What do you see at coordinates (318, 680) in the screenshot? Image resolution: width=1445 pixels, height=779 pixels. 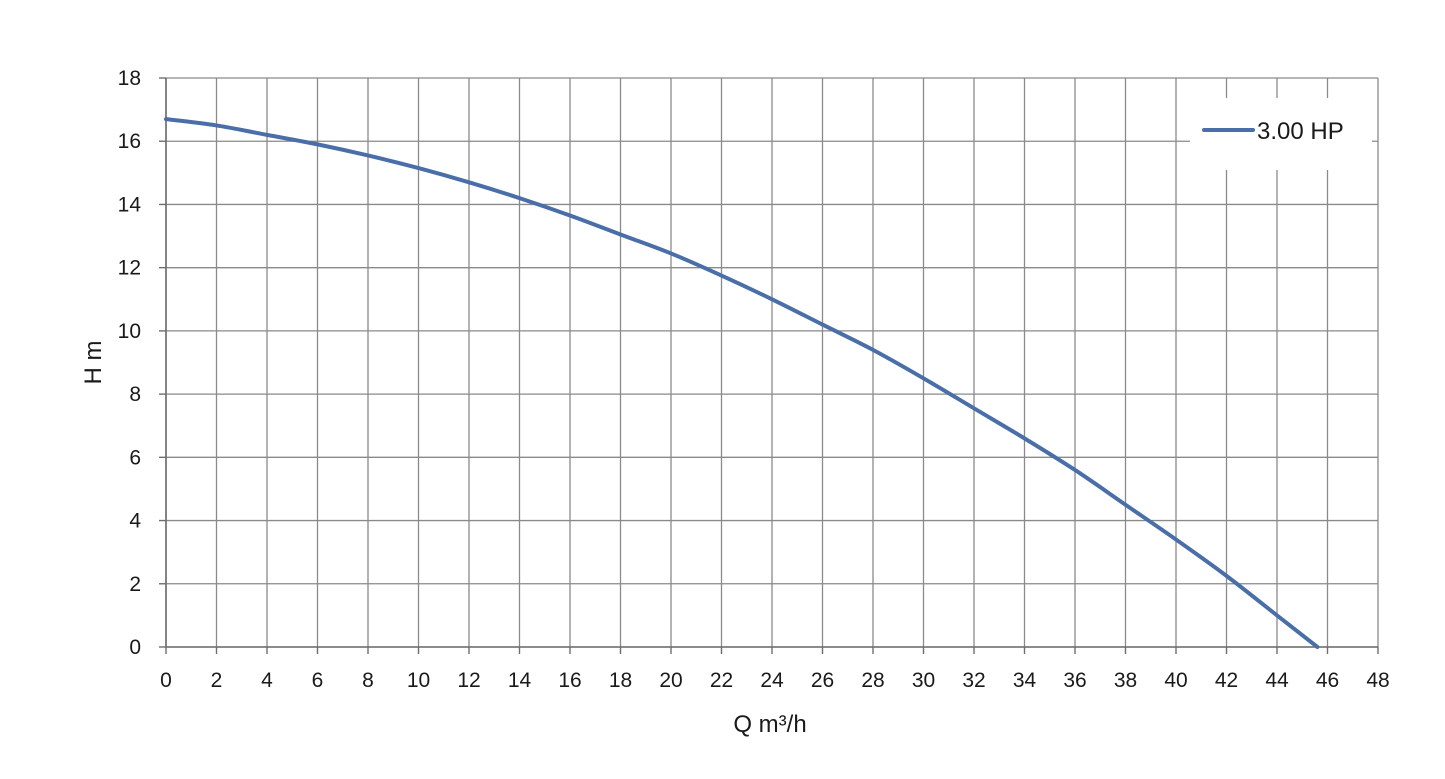 I see `x-tick-label-3: 6` at bounding box center [318, 680].